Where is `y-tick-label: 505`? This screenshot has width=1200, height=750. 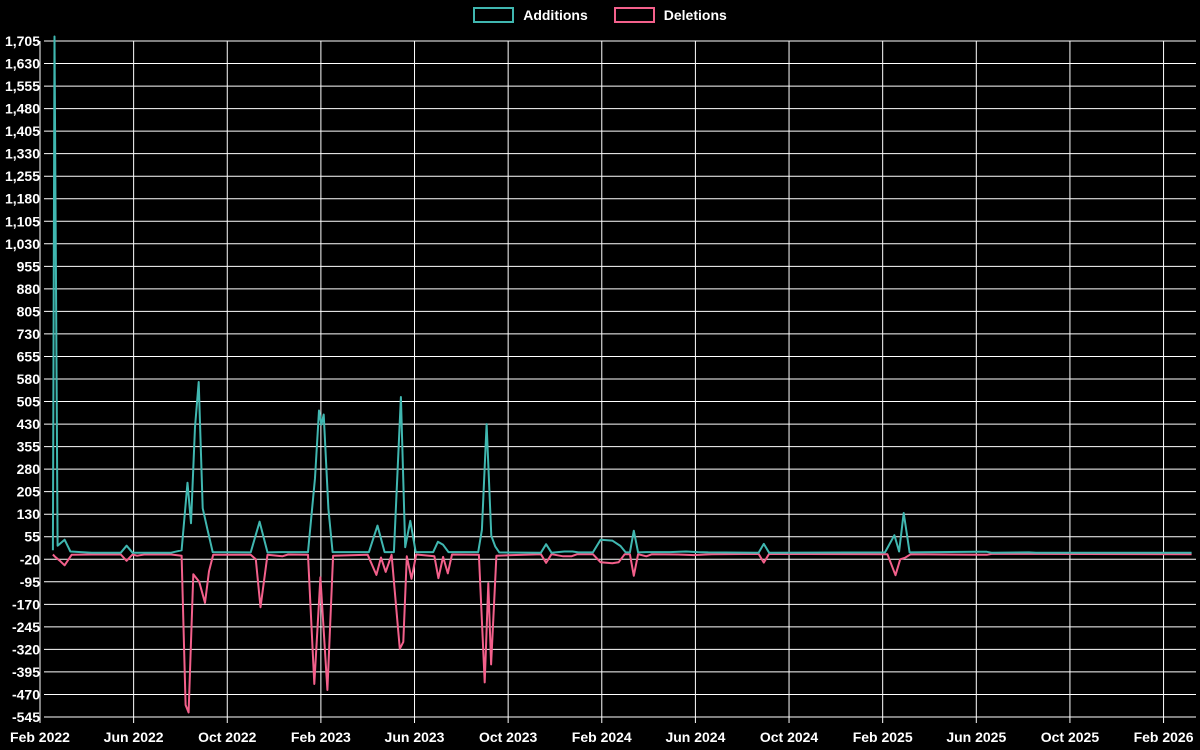 y-tick-label: 505 is located at coordinates (29, 402).